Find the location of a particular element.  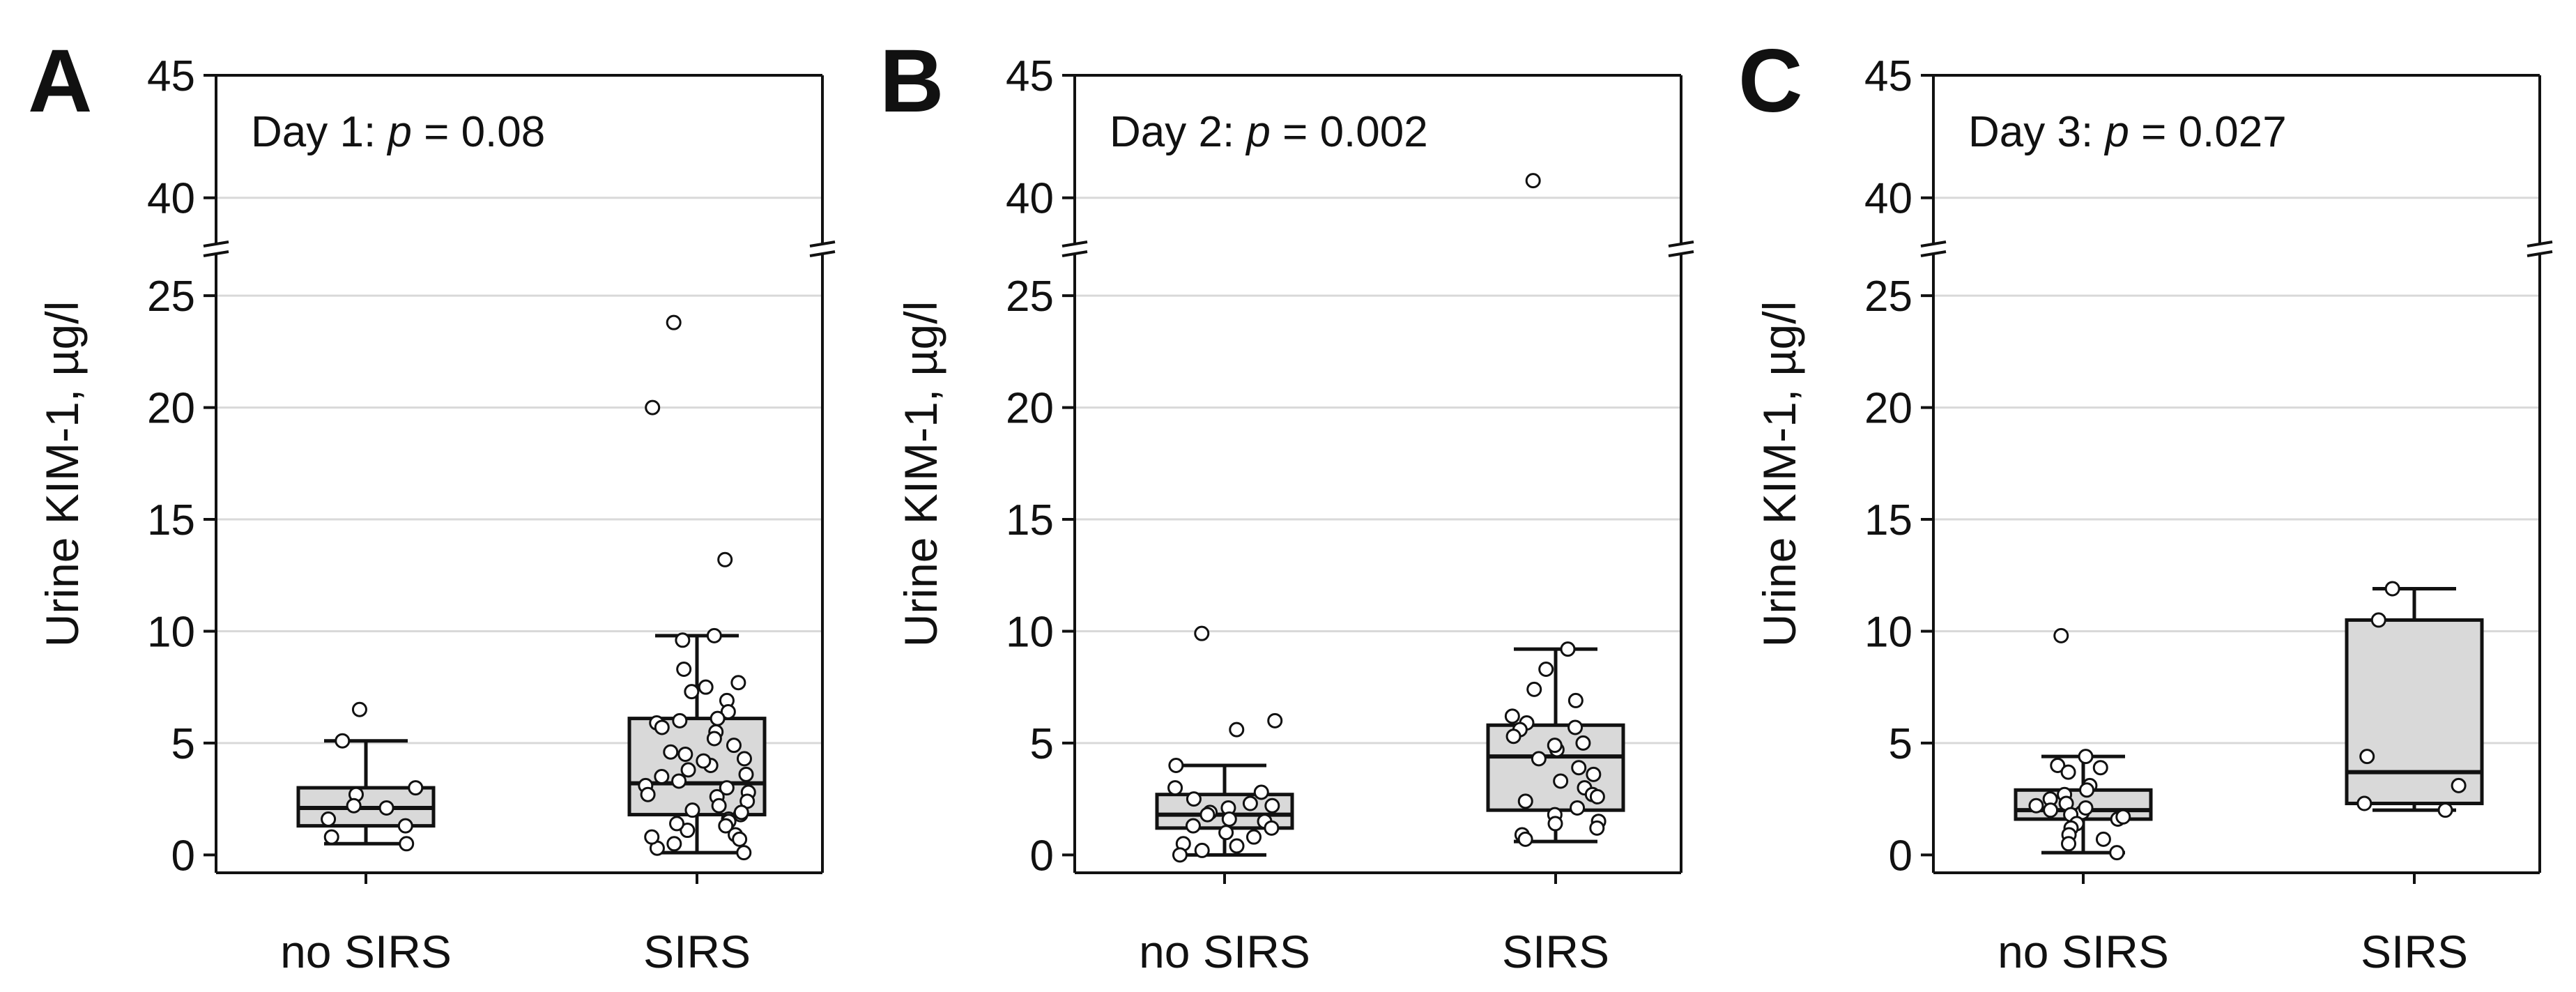

panel-letter: C is located at coordinates (1770, 81).